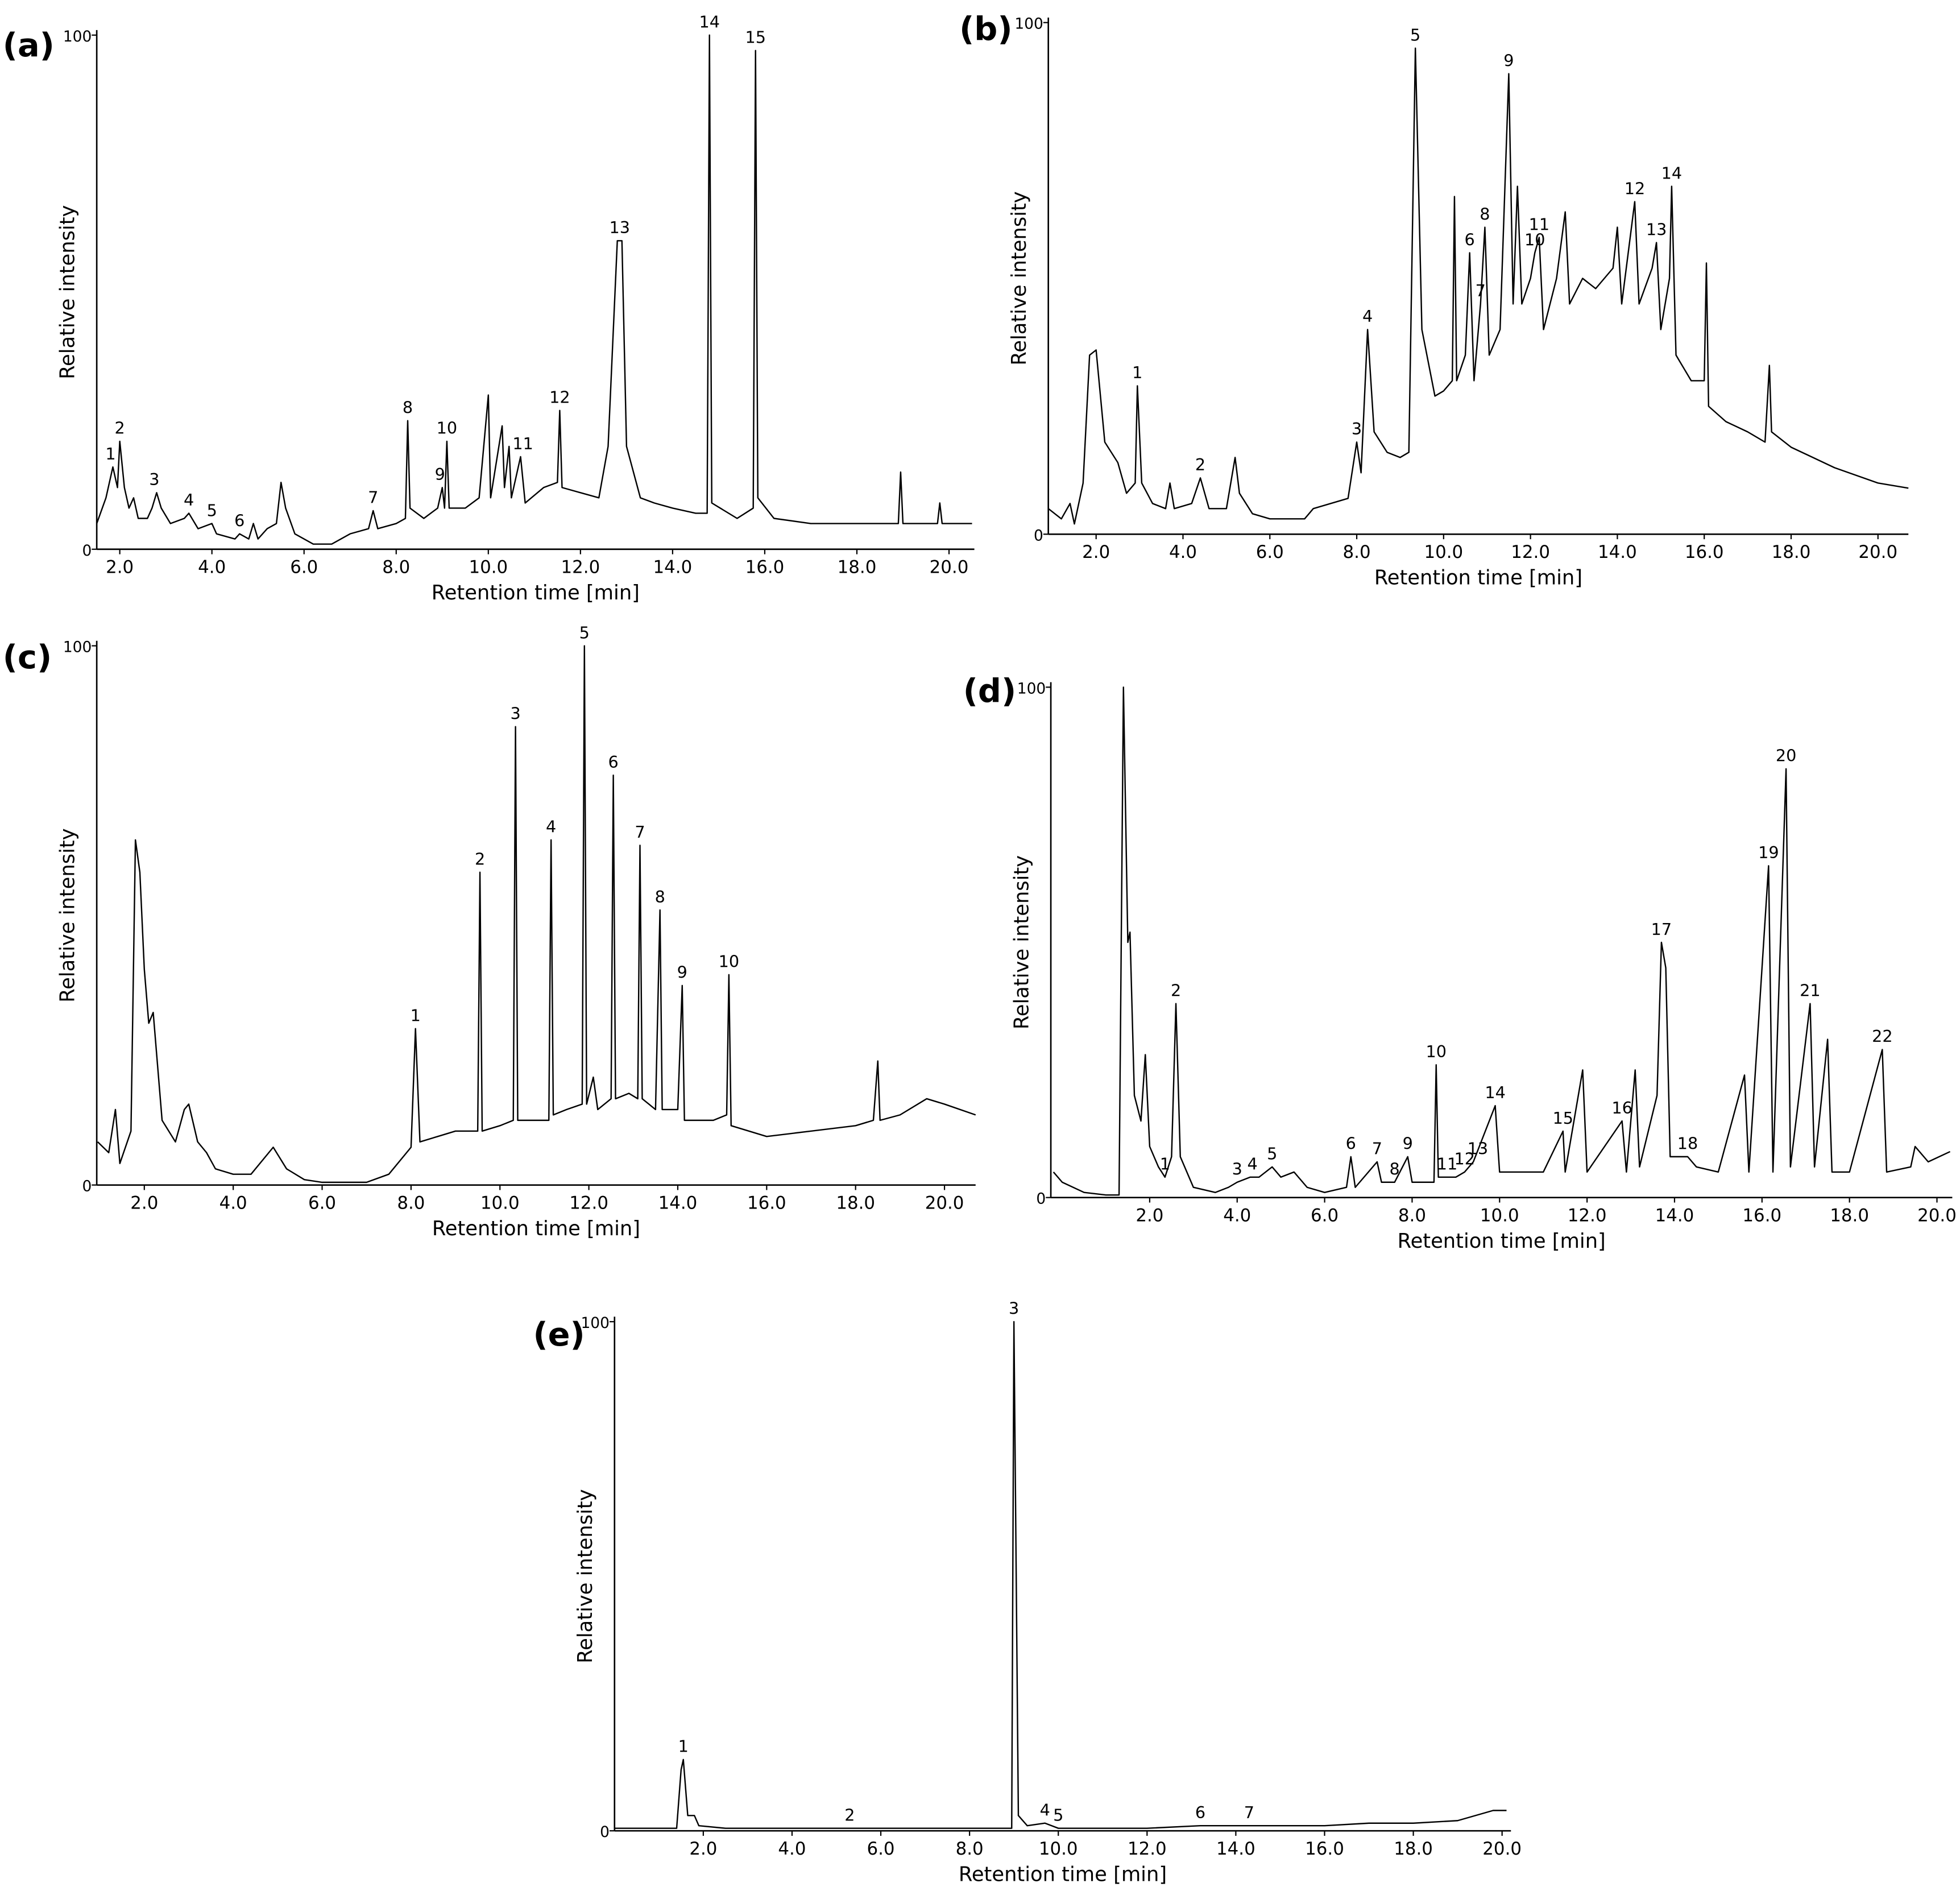  Describe the element at coordinates (1621, 1108) in the screenshot. I see `peak-label: 16` at that location.